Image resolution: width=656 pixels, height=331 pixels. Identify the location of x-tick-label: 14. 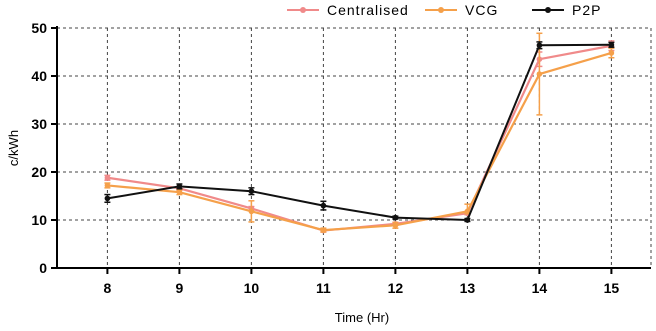
(540, 288).